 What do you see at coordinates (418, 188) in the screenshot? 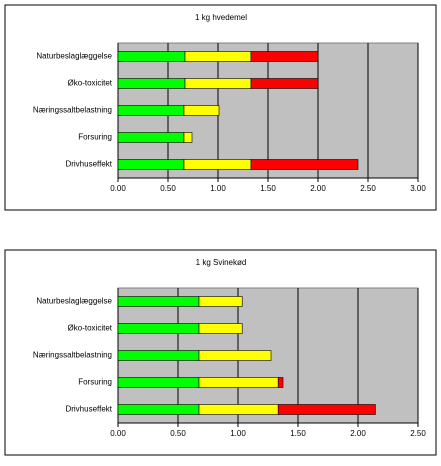
I see `x-tick-label: 3.00` at bounding box center [418, 188].